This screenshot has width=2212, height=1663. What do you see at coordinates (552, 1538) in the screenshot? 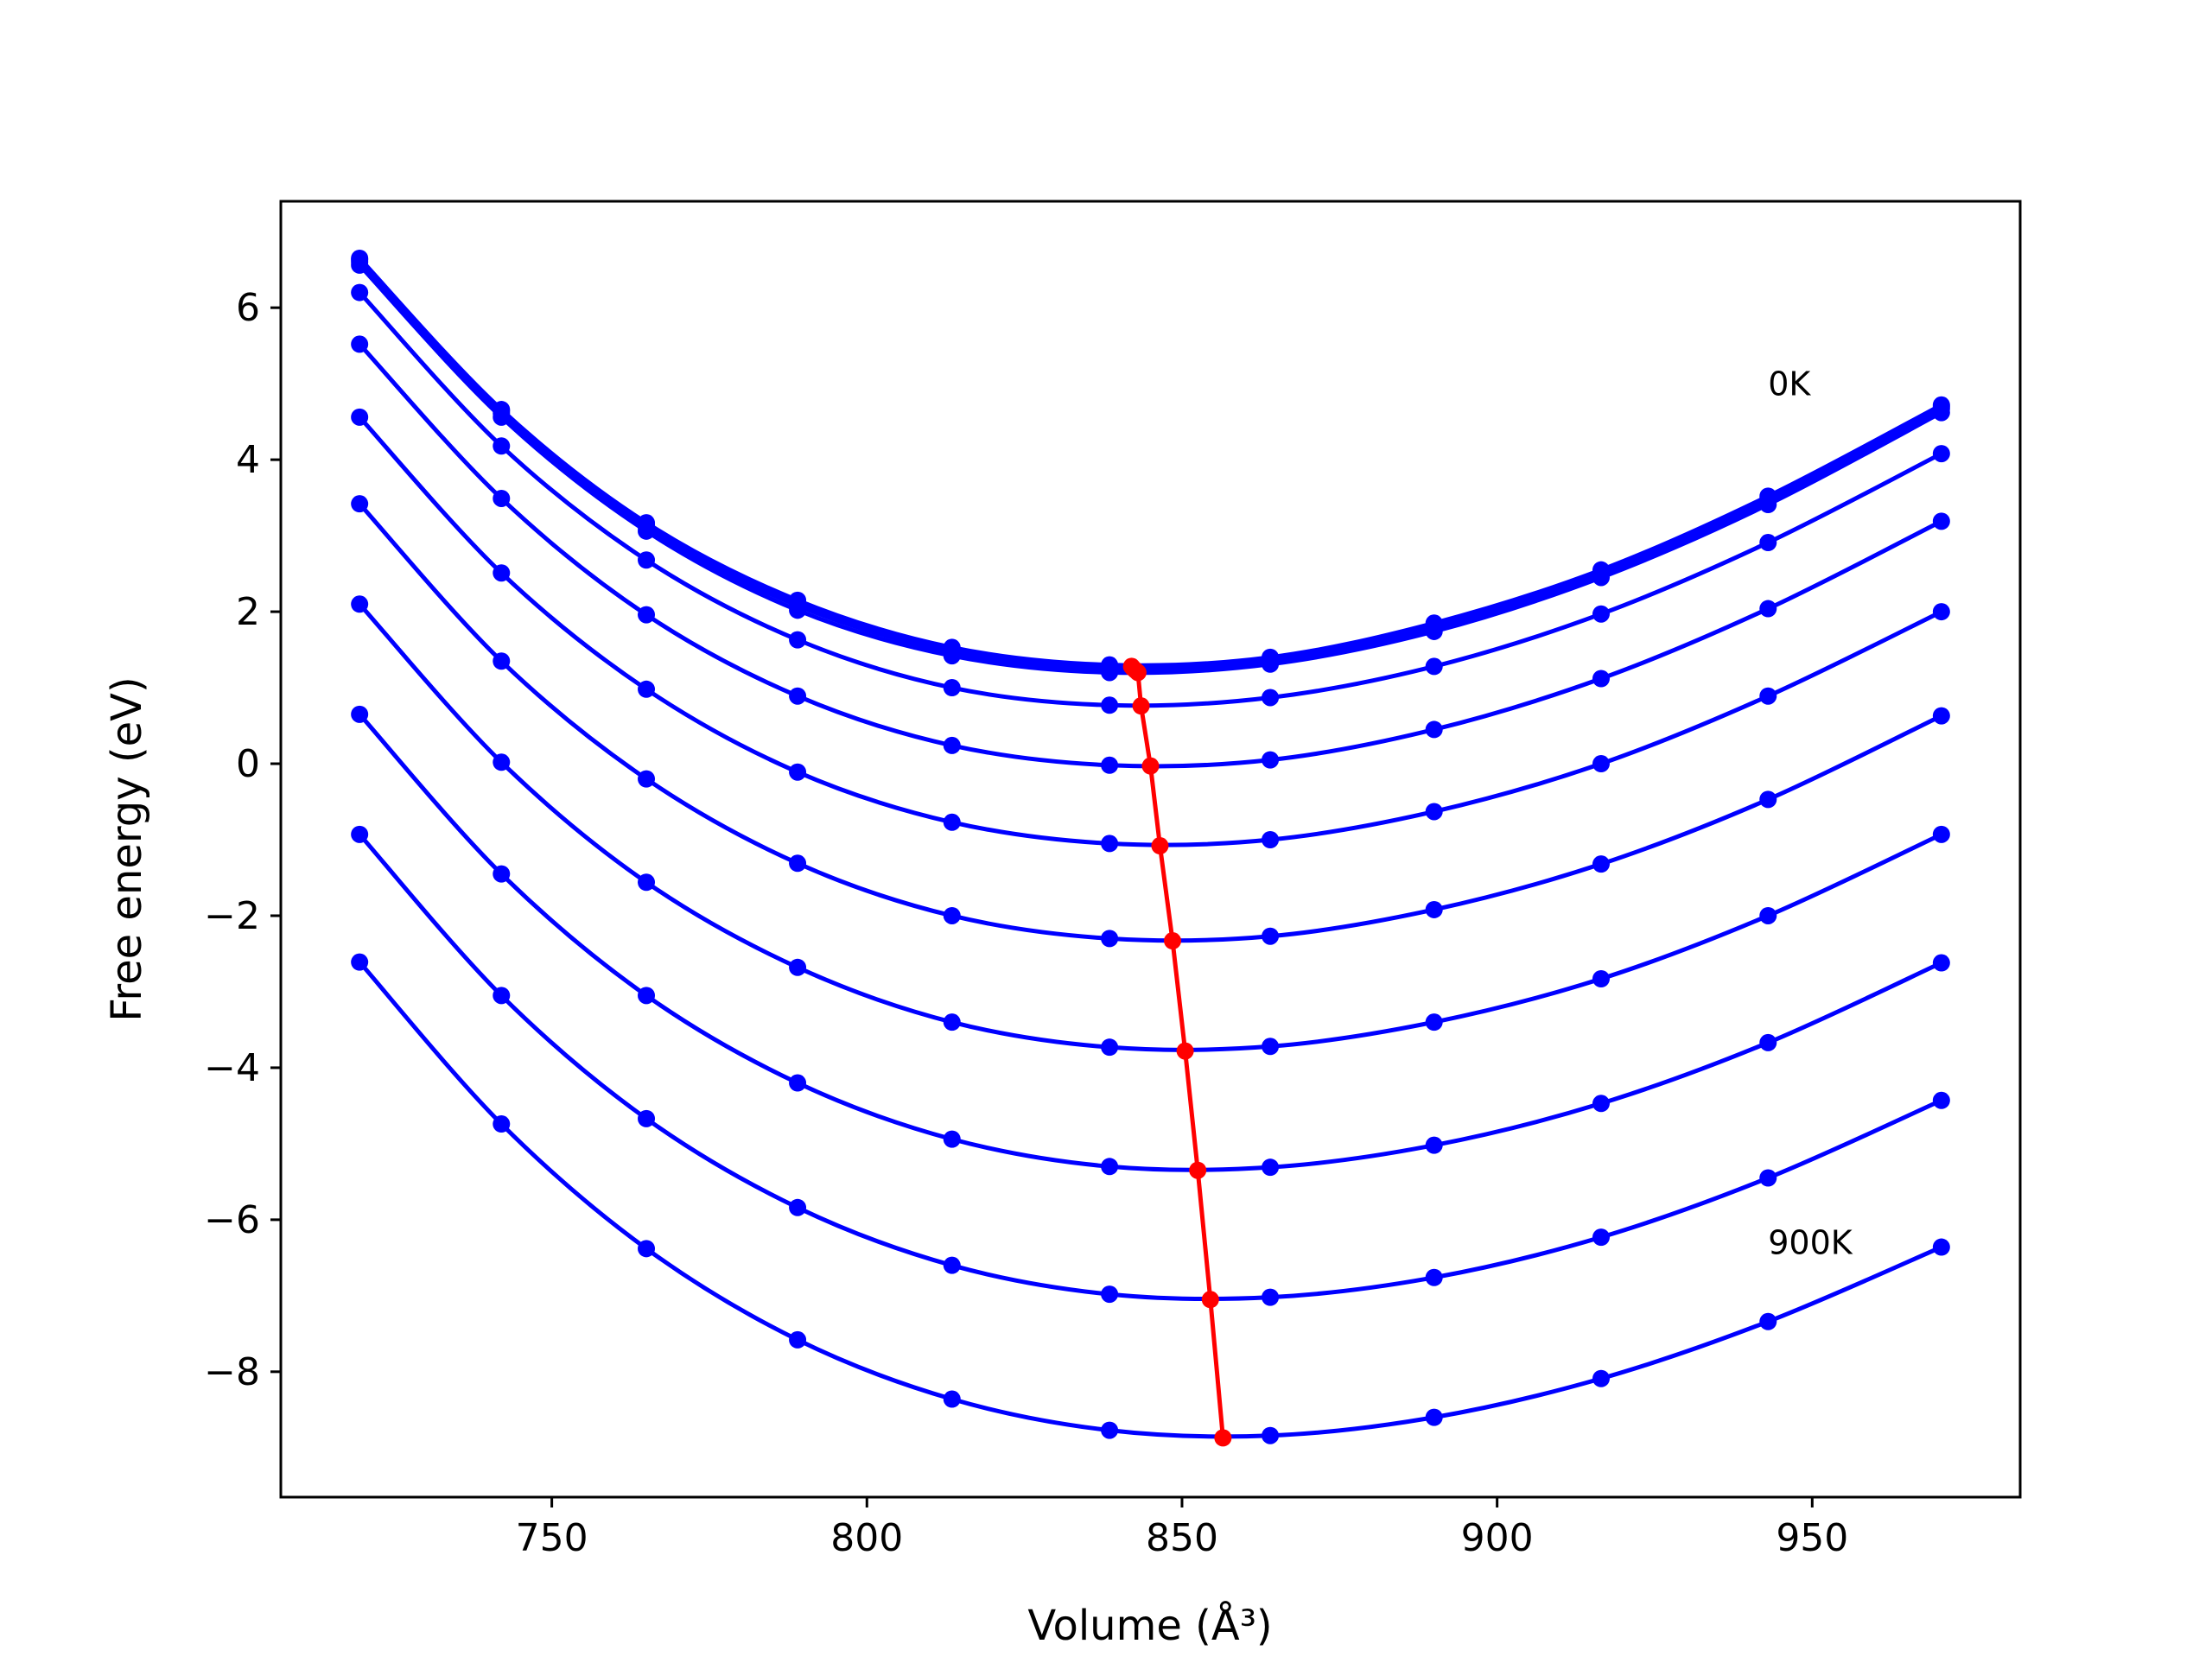
I see `x-tick-label: 750` at bounding box center [552, 1538].